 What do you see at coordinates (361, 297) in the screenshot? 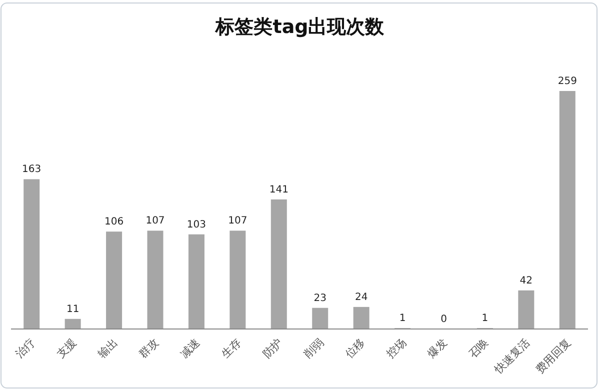
I see `data-label: 24` at bounding box center [361, 297].